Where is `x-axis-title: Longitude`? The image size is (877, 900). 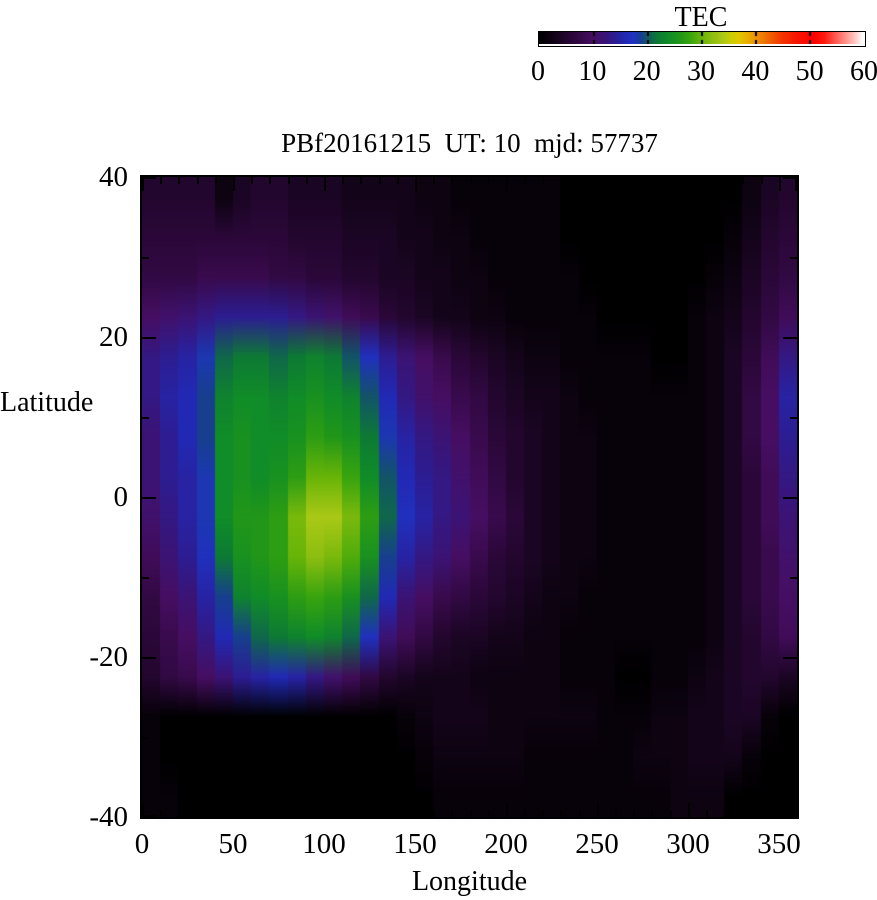 x-axis-title: Longitude is located at coordinates (469, 881).